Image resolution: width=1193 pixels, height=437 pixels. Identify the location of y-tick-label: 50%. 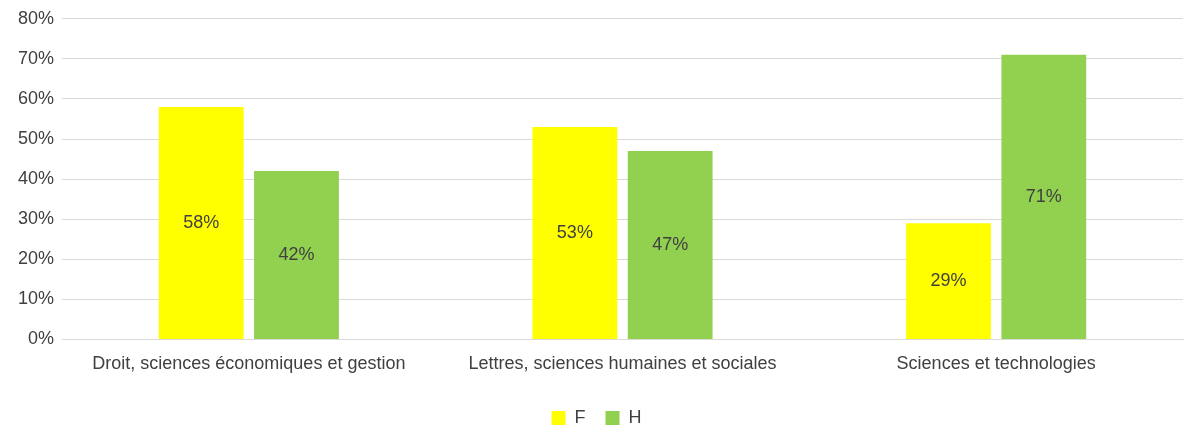
(36, 137).